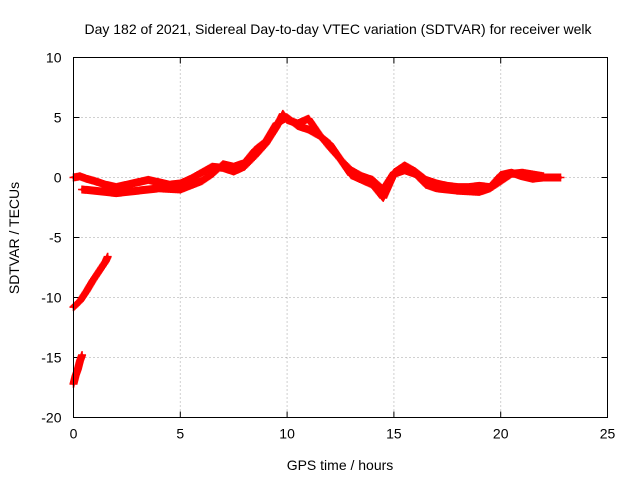 This screenshot has height=480, width=640. Describe the element at coordinates (501, 434) in the screenshot. I see `x-tick-label: 20` at that location.